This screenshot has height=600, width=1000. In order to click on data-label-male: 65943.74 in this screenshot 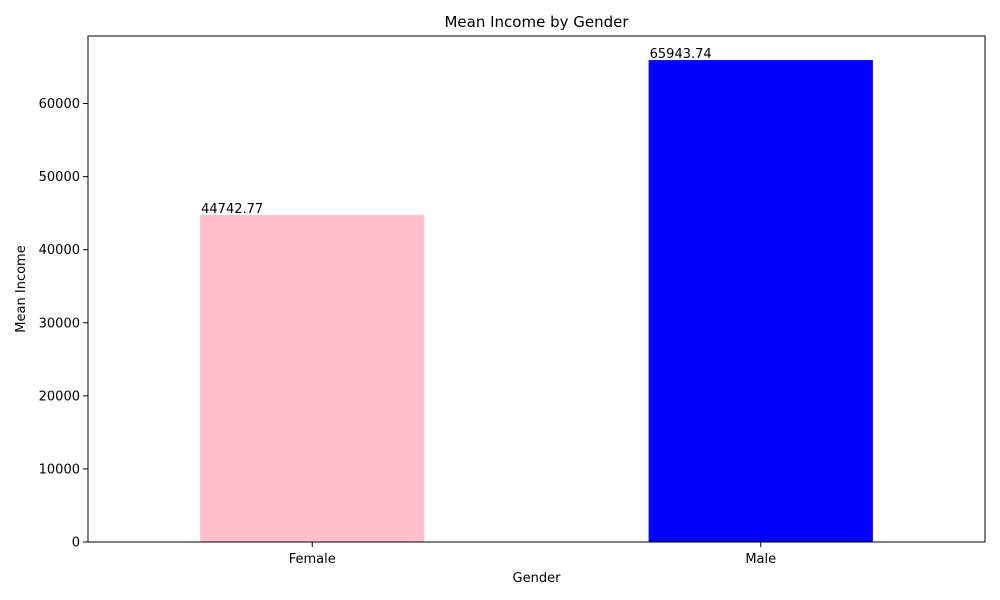, I will do `click(681, 54)`.